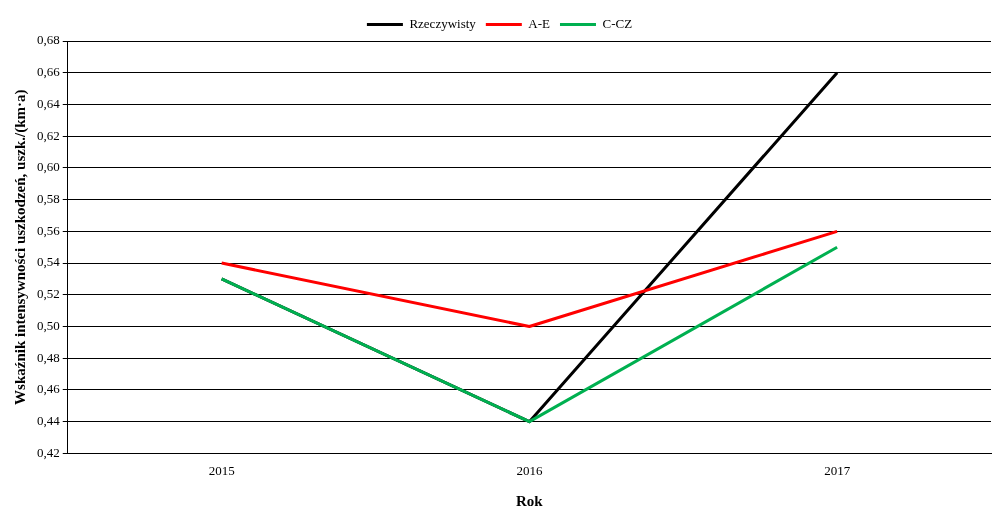  Describe the element at coordinates (539, 23) in the screenshot. I see `legend-label: A-E` at that location.